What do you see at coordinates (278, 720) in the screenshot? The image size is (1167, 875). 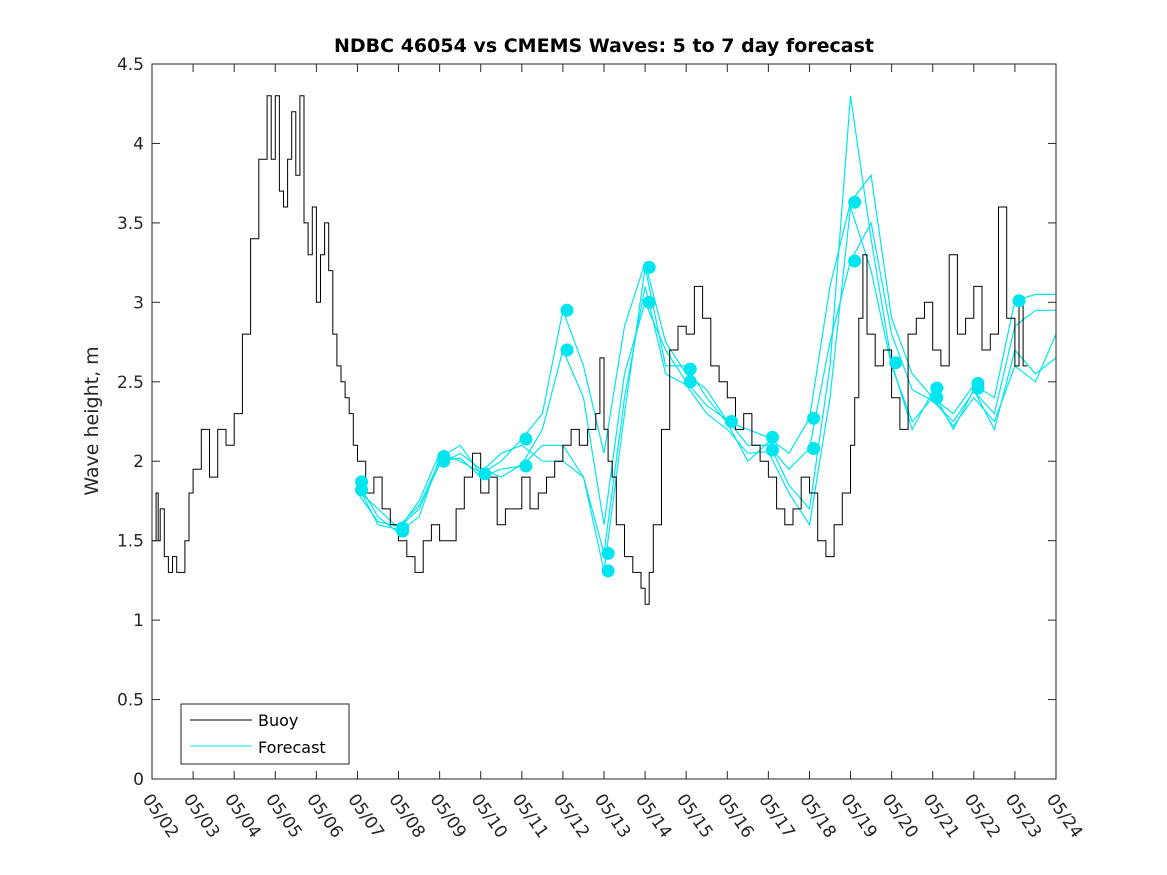 I see `legend-buoy-label: Buoy` at bounding box center [278, 720].